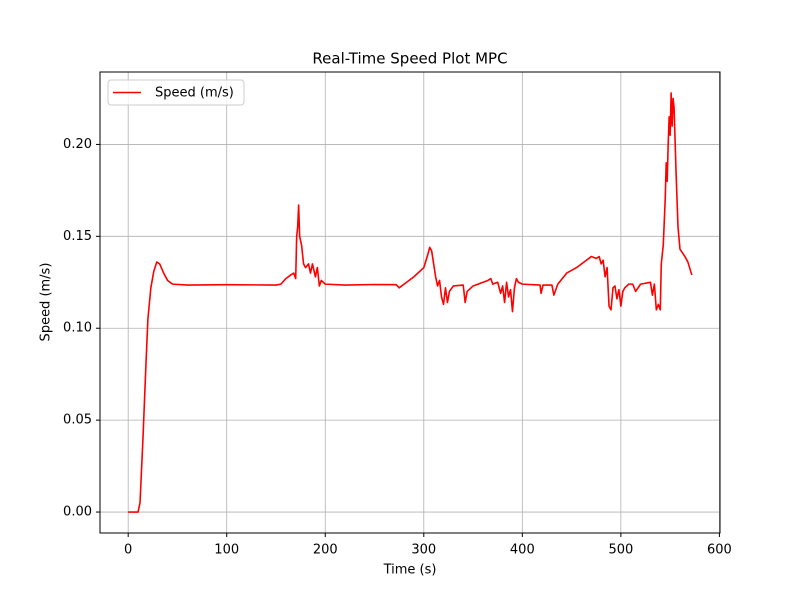 The image size is (800, 600). I want to click on y-tick-label: 0.10, so click(77, 328).